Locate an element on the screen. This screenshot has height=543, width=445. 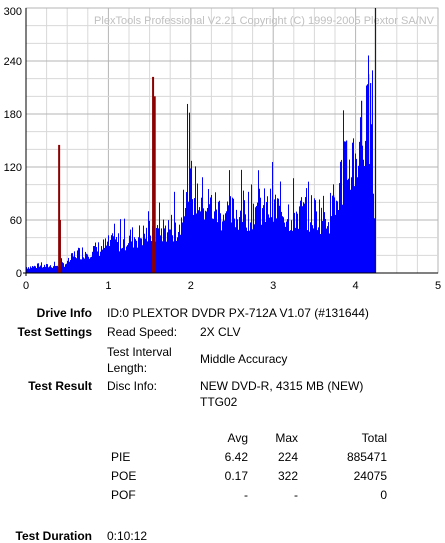
y-tick-label: 0 is located at coordinates (19, 274).